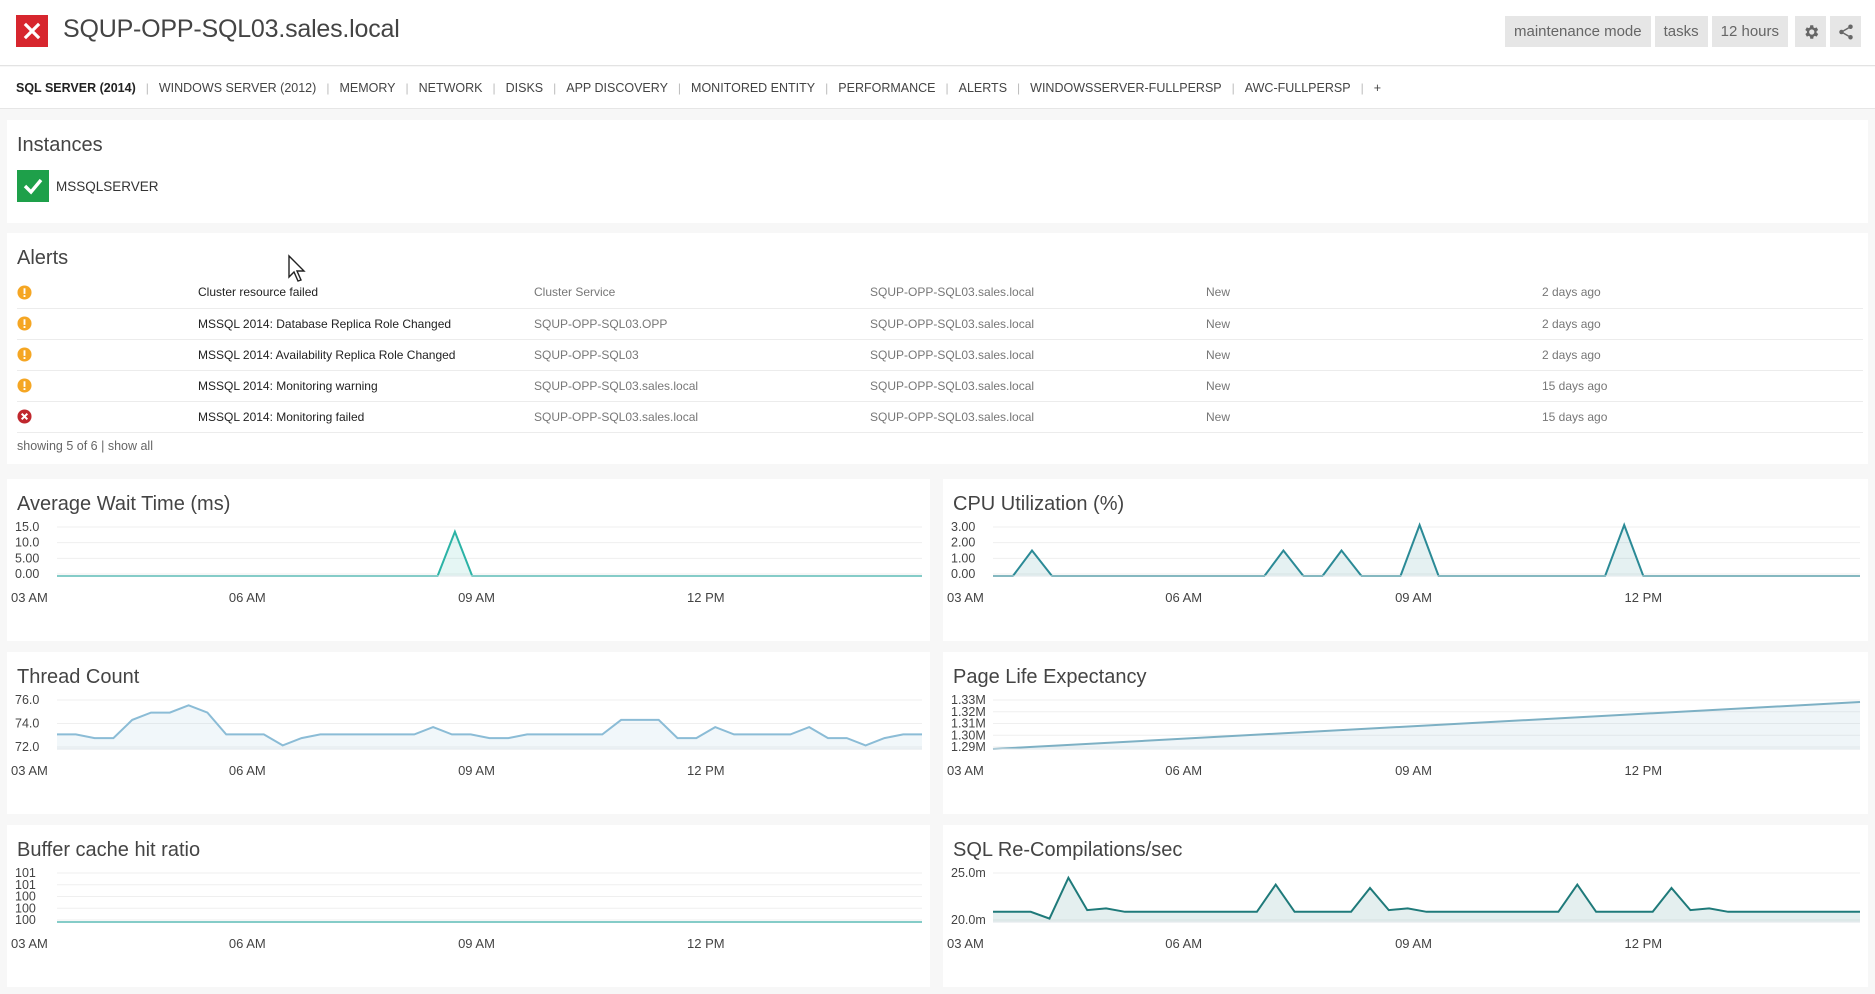 The height and width of the screenshot is (994, 1875). I want to click on add-tab-button: +, so click(1377, 87).